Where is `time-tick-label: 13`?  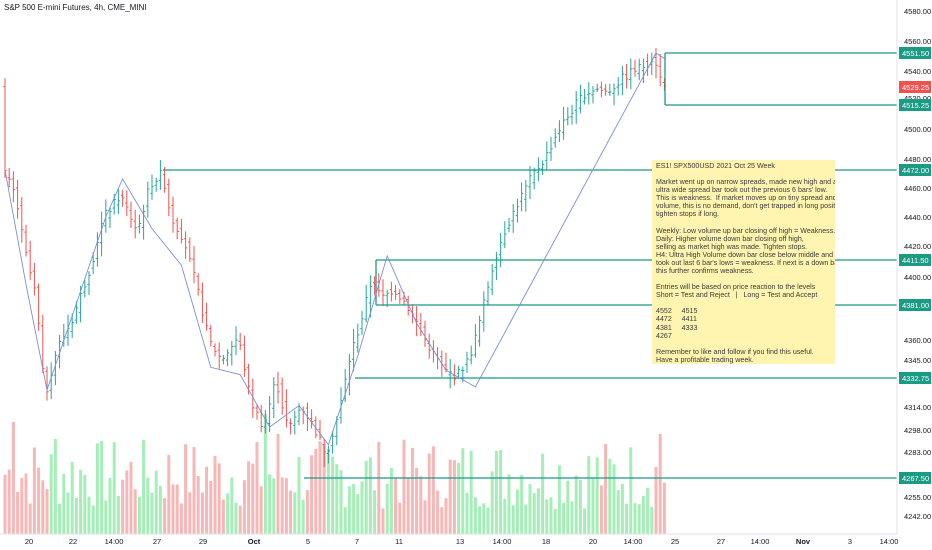 time-tick-label: 13 is located at coordinates (460, 541).